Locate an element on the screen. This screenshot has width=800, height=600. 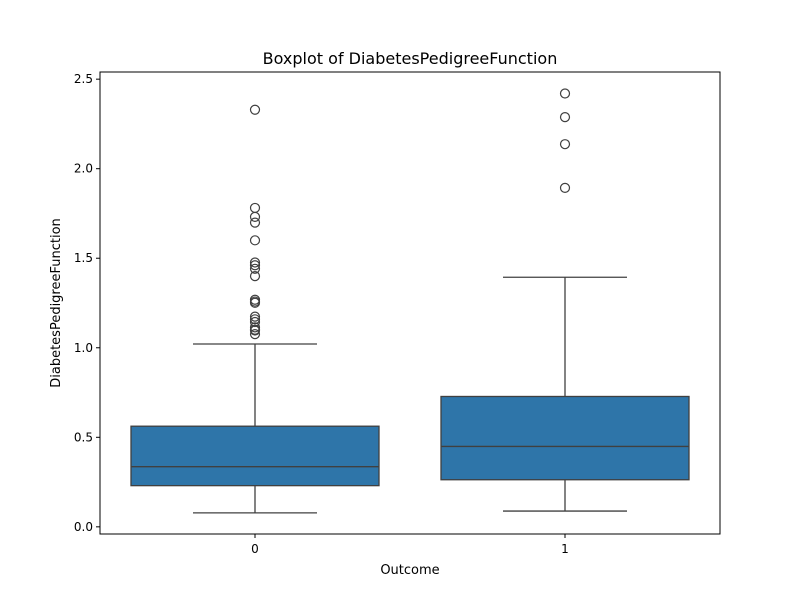
chart-title: Boxplot of DiabetesPedigreeFunction is located at coordinates (410, 58).